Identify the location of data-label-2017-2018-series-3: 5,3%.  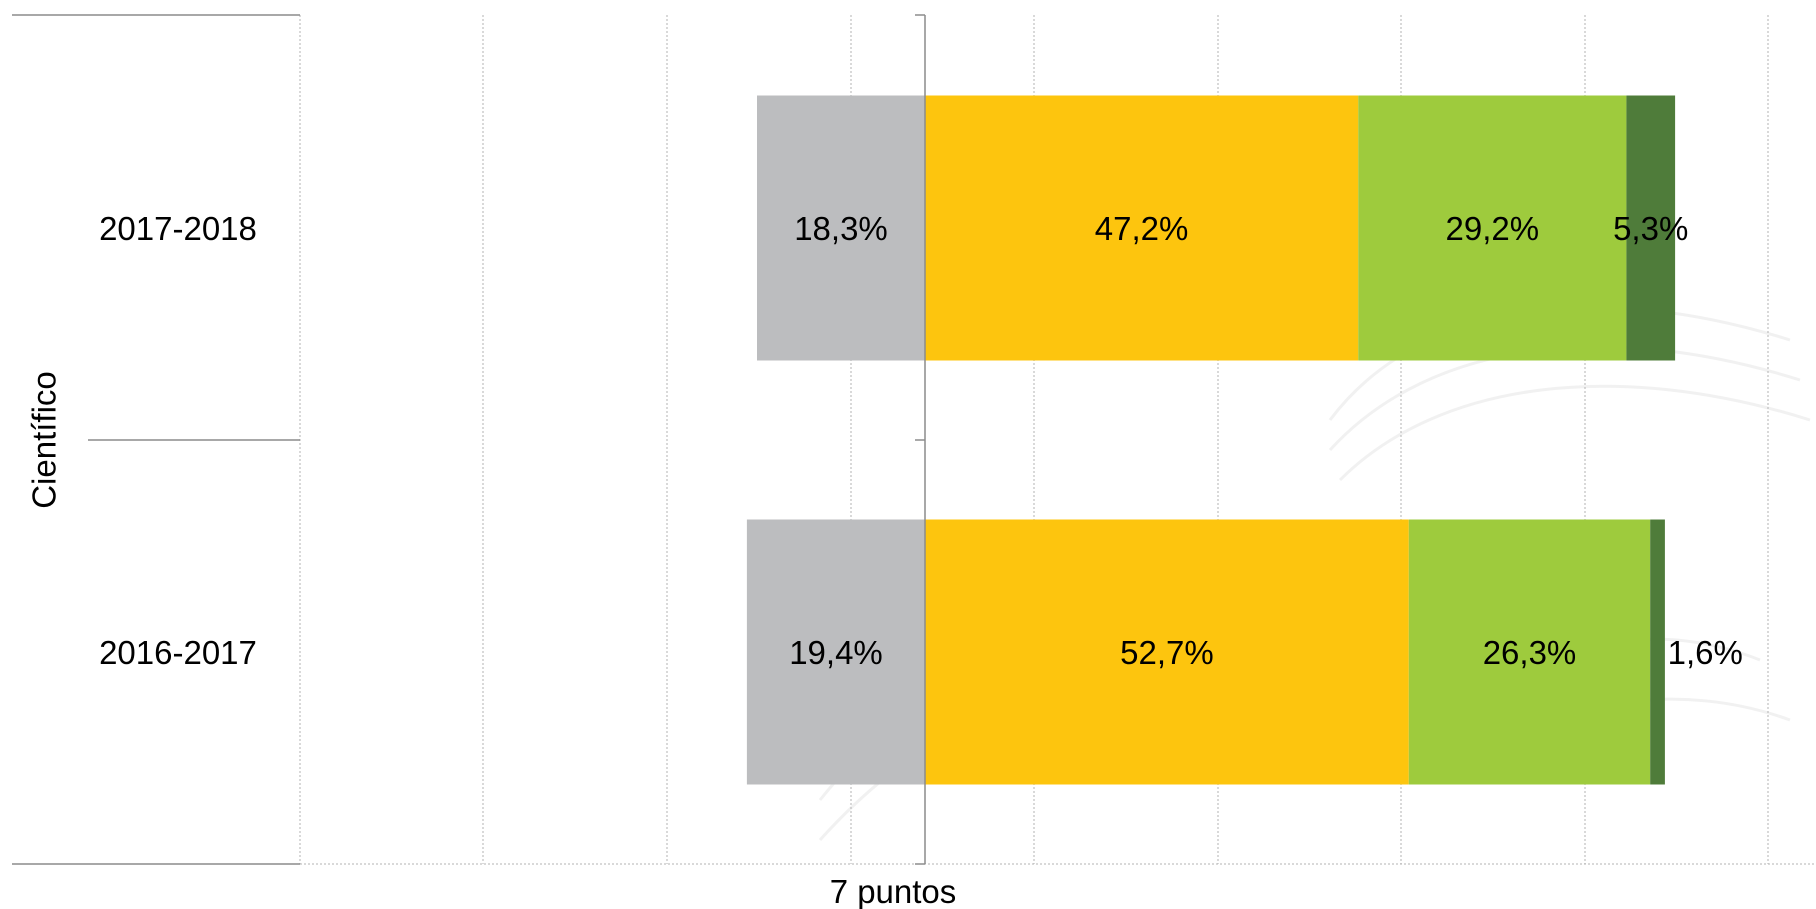
(1650, 228).